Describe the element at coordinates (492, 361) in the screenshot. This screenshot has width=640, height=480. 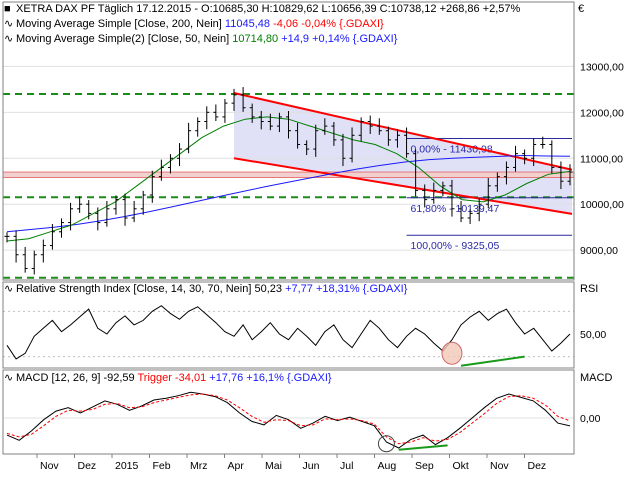
I see `rsi-divergence-arrow` at that location.